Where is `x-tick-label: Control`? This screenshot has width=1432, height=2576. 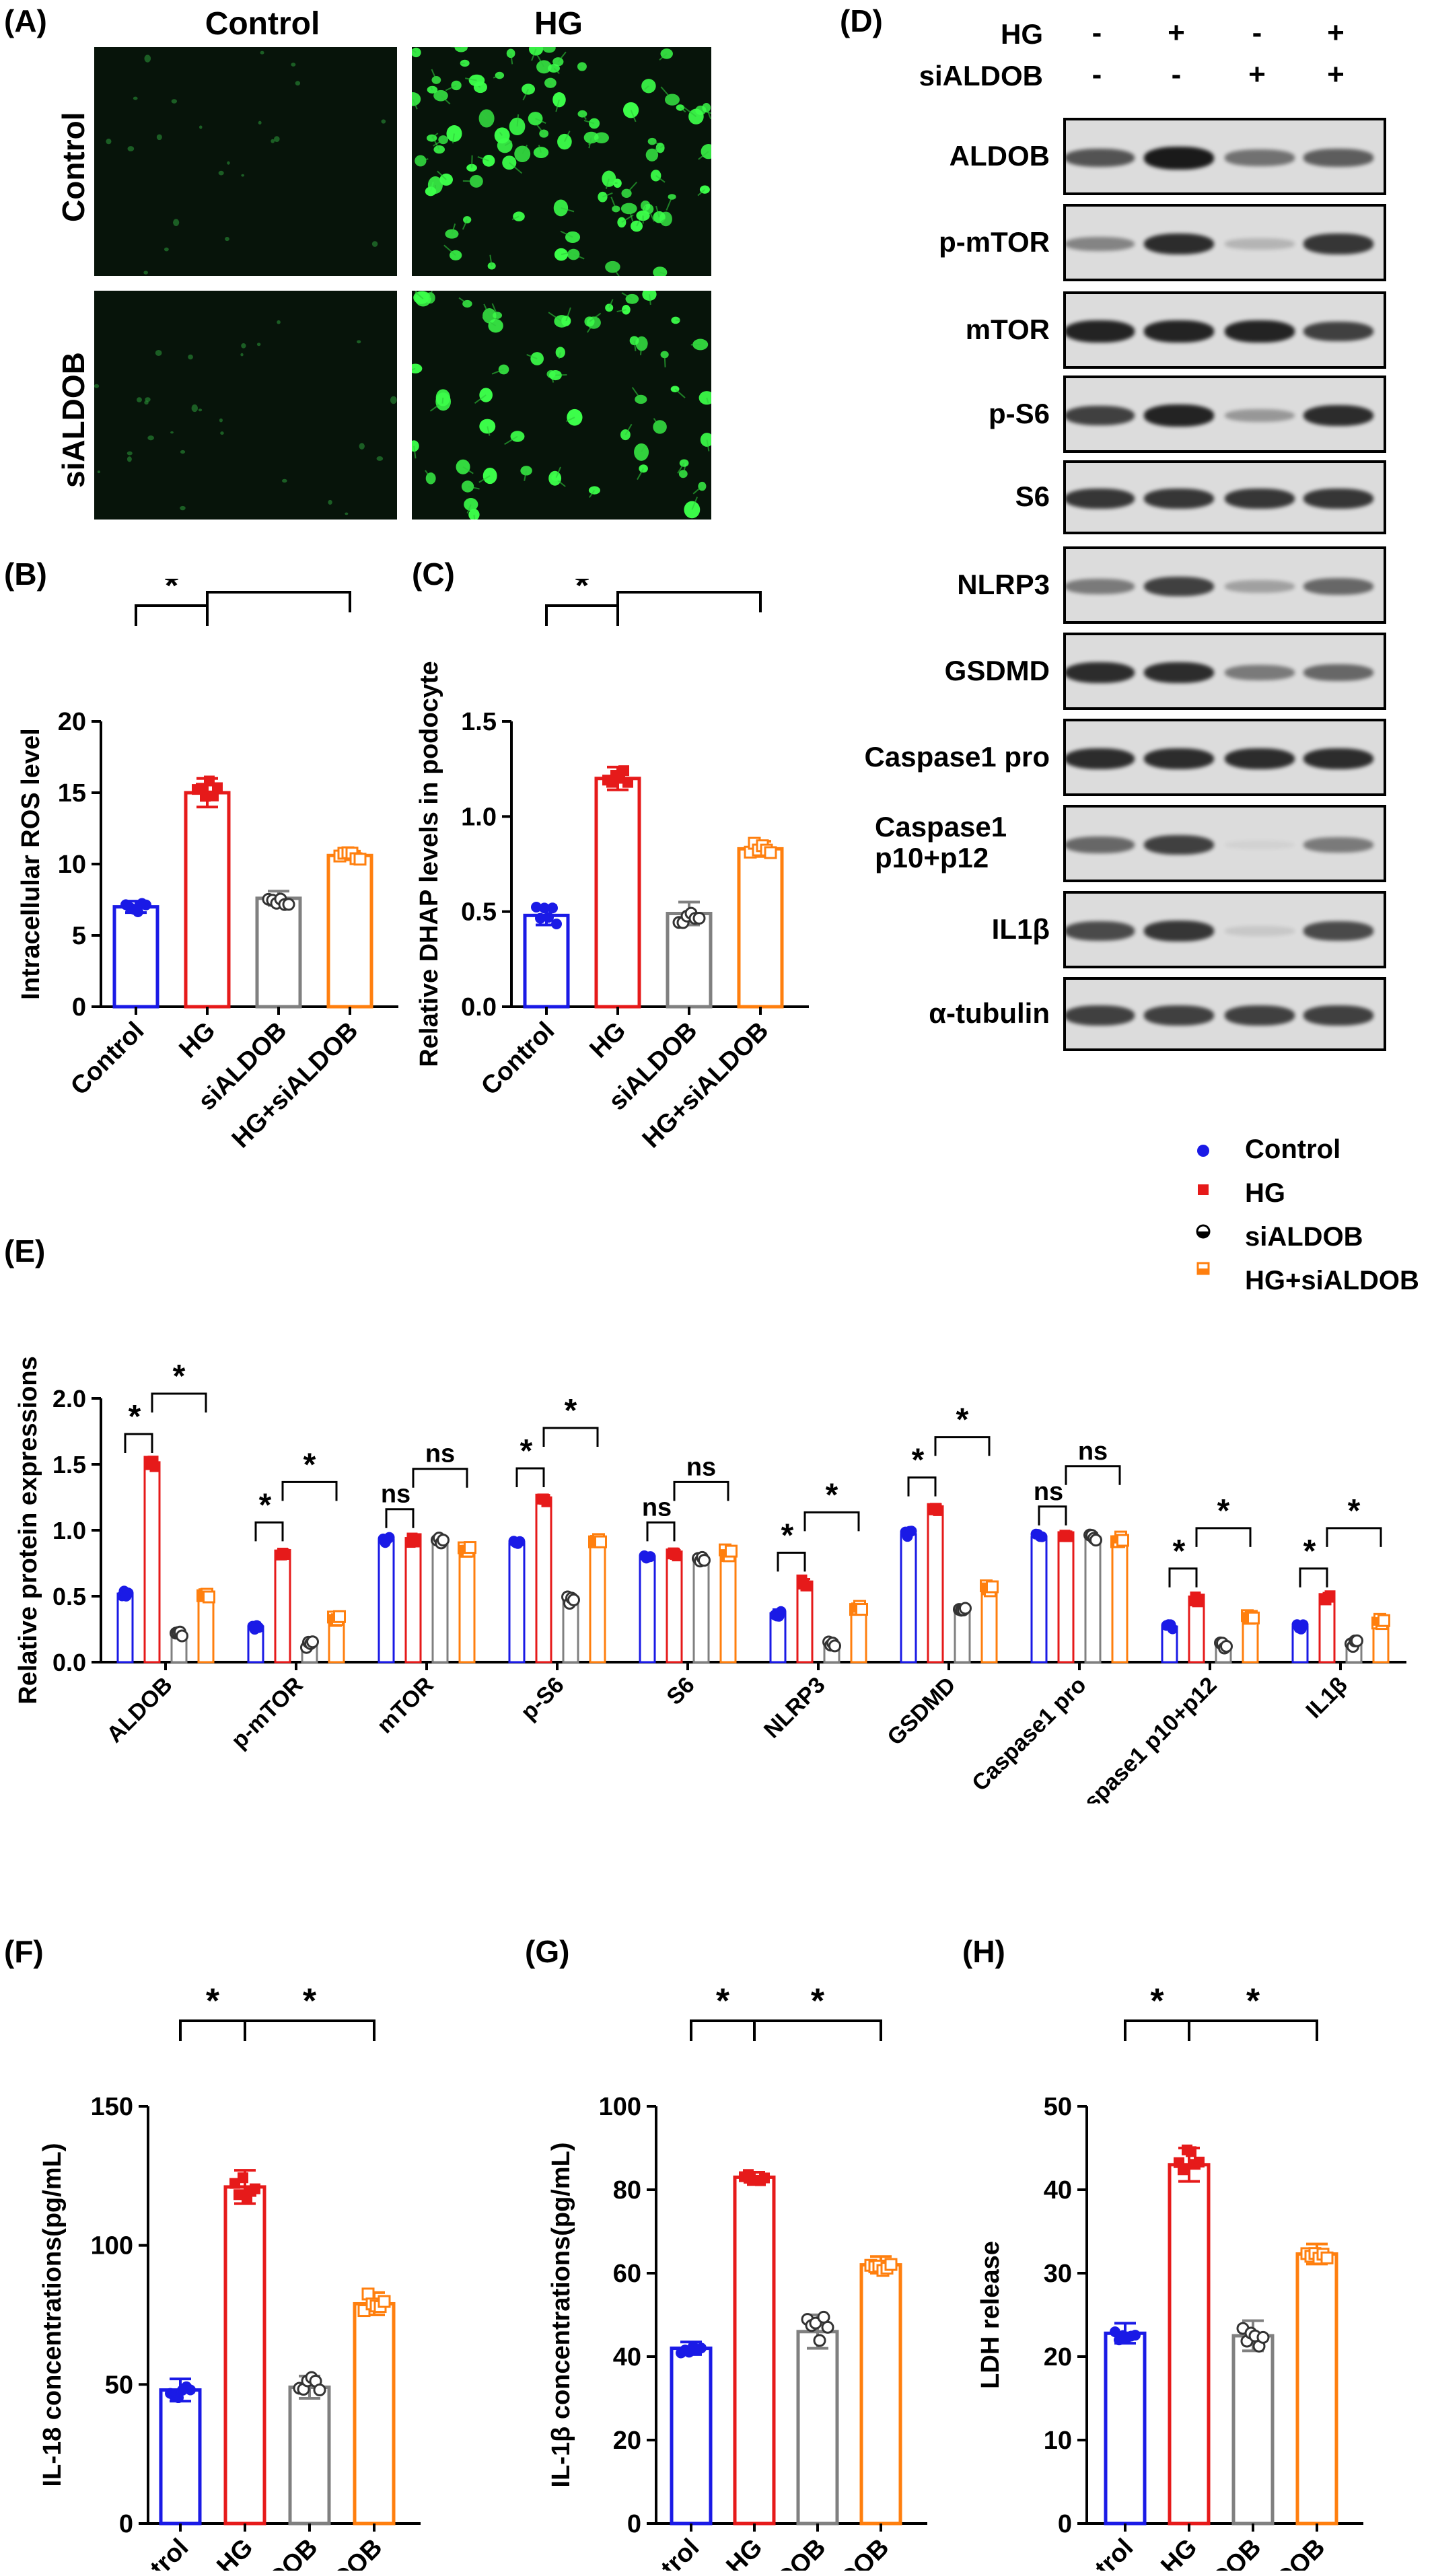 x-tick-label: Control is located at coordinates (663, 2552).